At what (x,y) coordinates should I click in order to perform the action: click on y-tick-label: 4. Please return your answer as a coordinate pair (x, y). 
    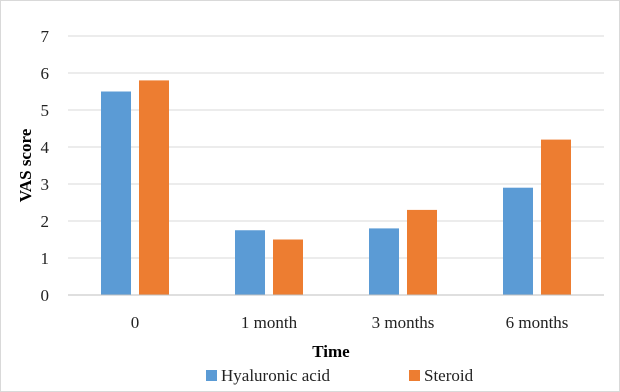
    Looking at the image, I should click on (45, 147).